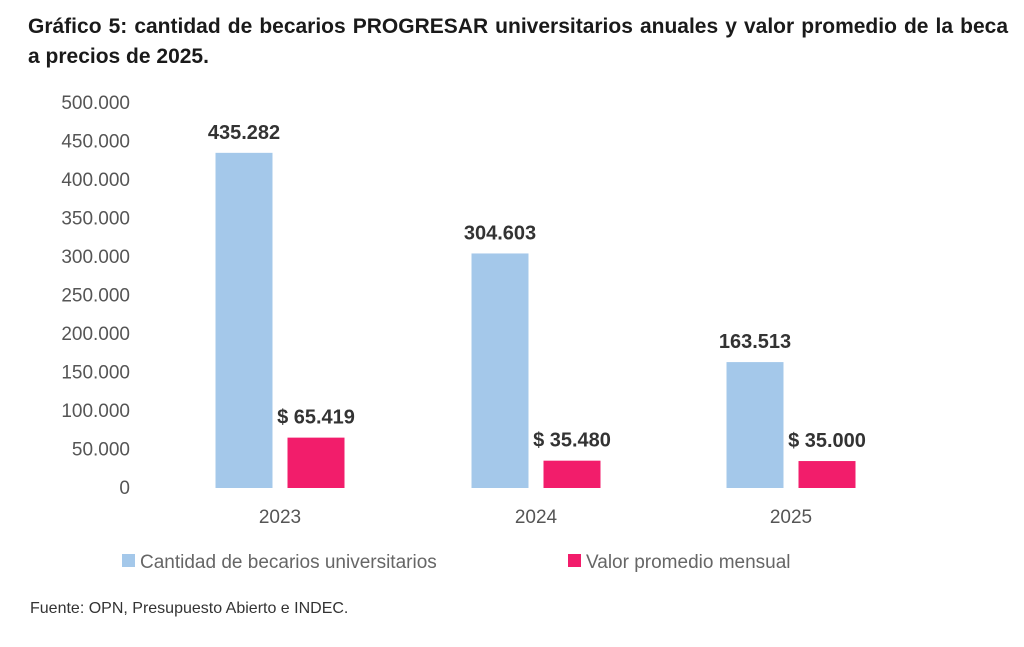 Image resolution: width=1024 pixels, height=647 pixels. I want to click on data-label: $ 35.000, so click(827, 441).